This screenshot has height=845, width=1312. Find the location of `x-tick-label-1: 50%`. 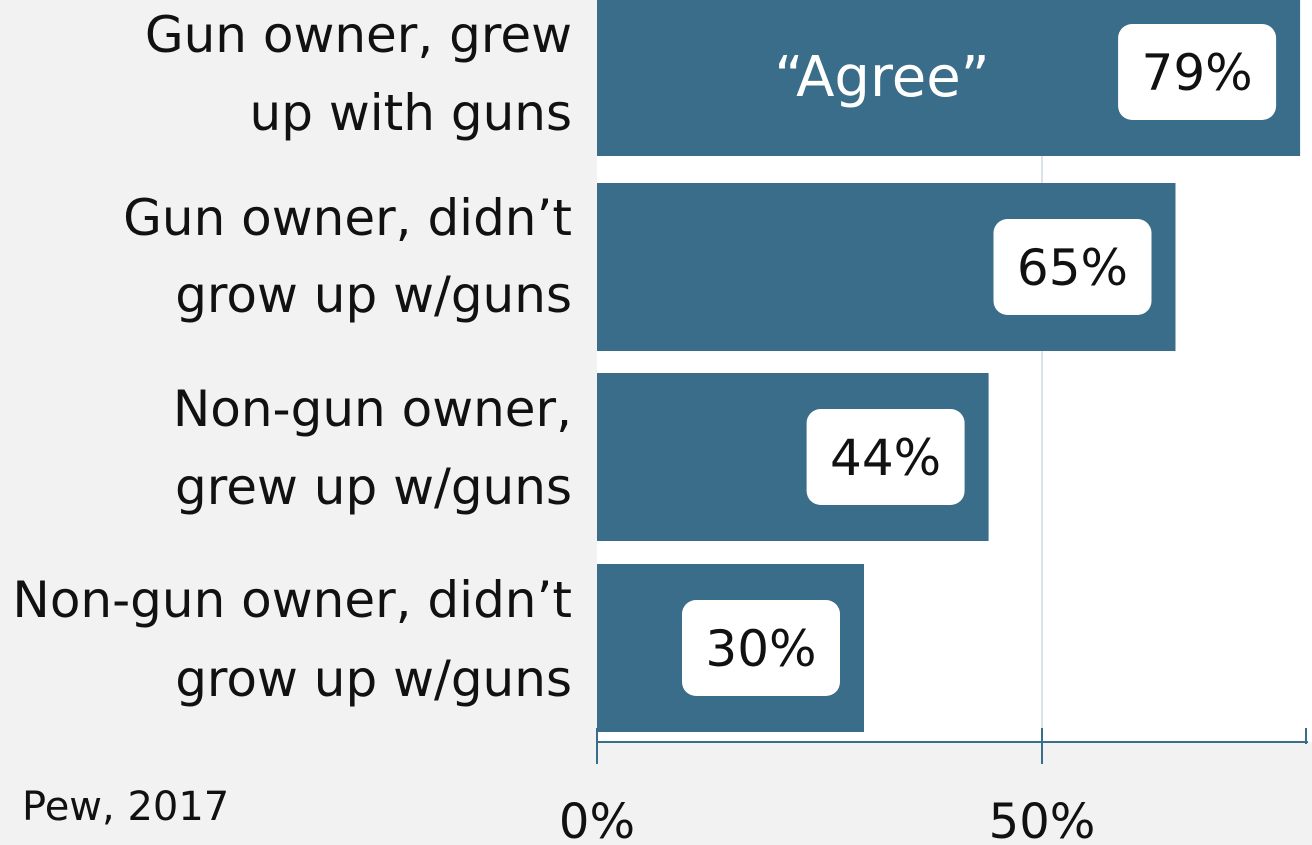

x-tick-label-1: 50% is located at coordinates (1042, 819).